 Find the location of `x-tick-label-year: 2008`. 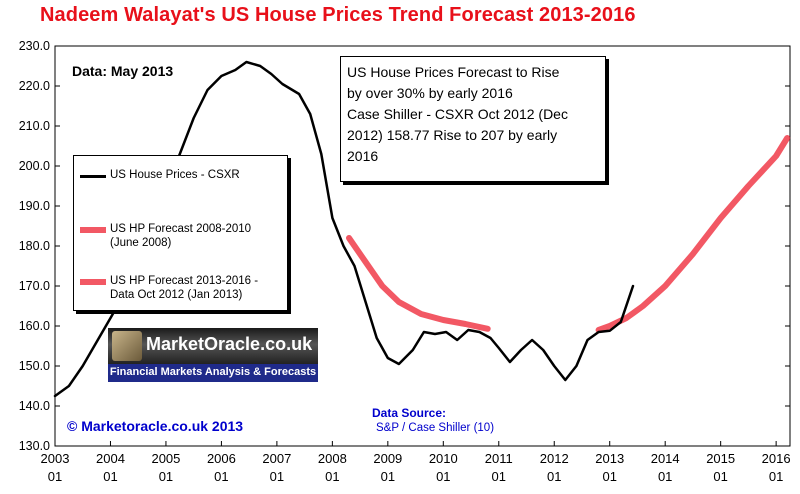

x-tick-label-year: 2008 is located at coordinates (332, 458).